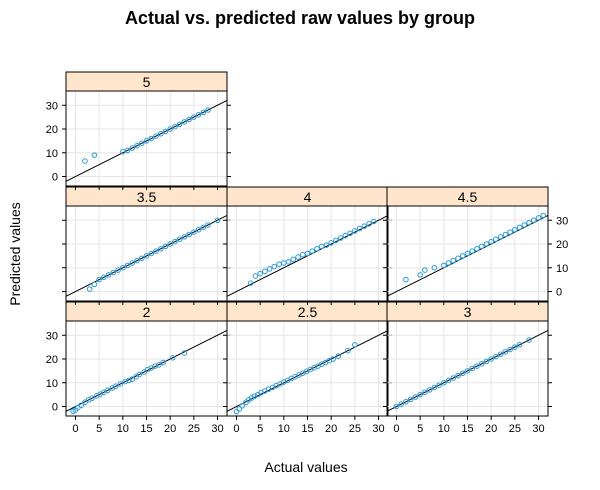 Image resolution: width=600 pixels, height=490 pixels. Describe the element at coordinates (562, 269) in the screenshot. I see `y-tick-label: 10` at that location.